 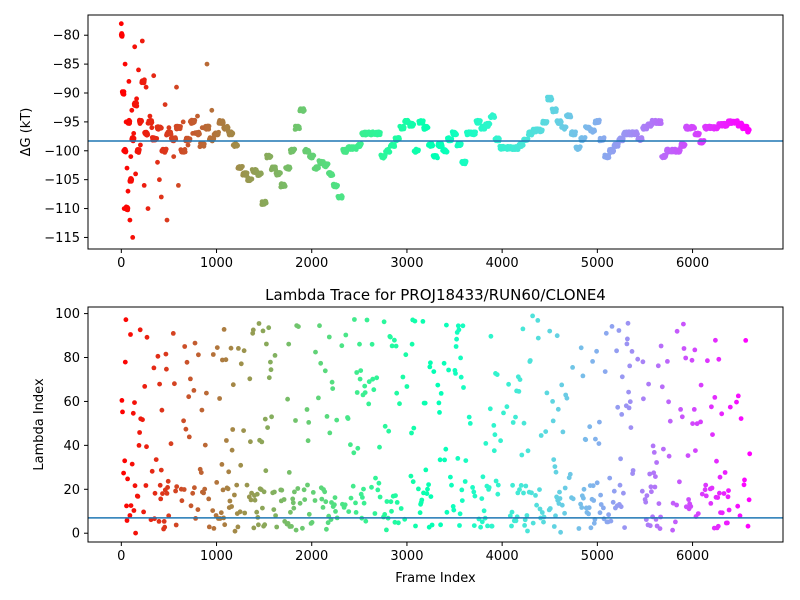 What do you see at coordinates (216, 556) in the screenshot?
I see `bottom-x-tick-label: 1000` at bounding box center [216, 556].